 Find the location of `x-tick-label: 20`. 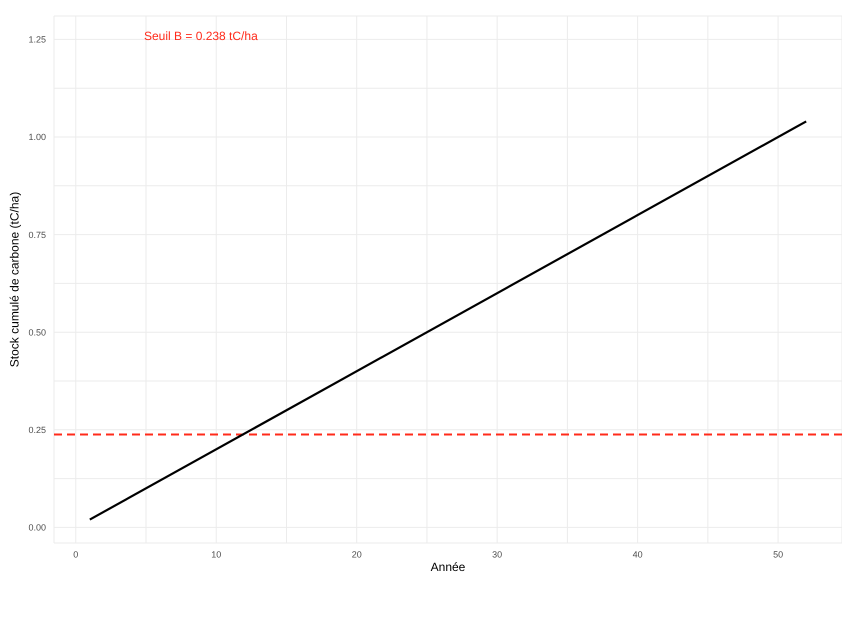

x-tick-label: 20 is located at coordinates (357, 554).